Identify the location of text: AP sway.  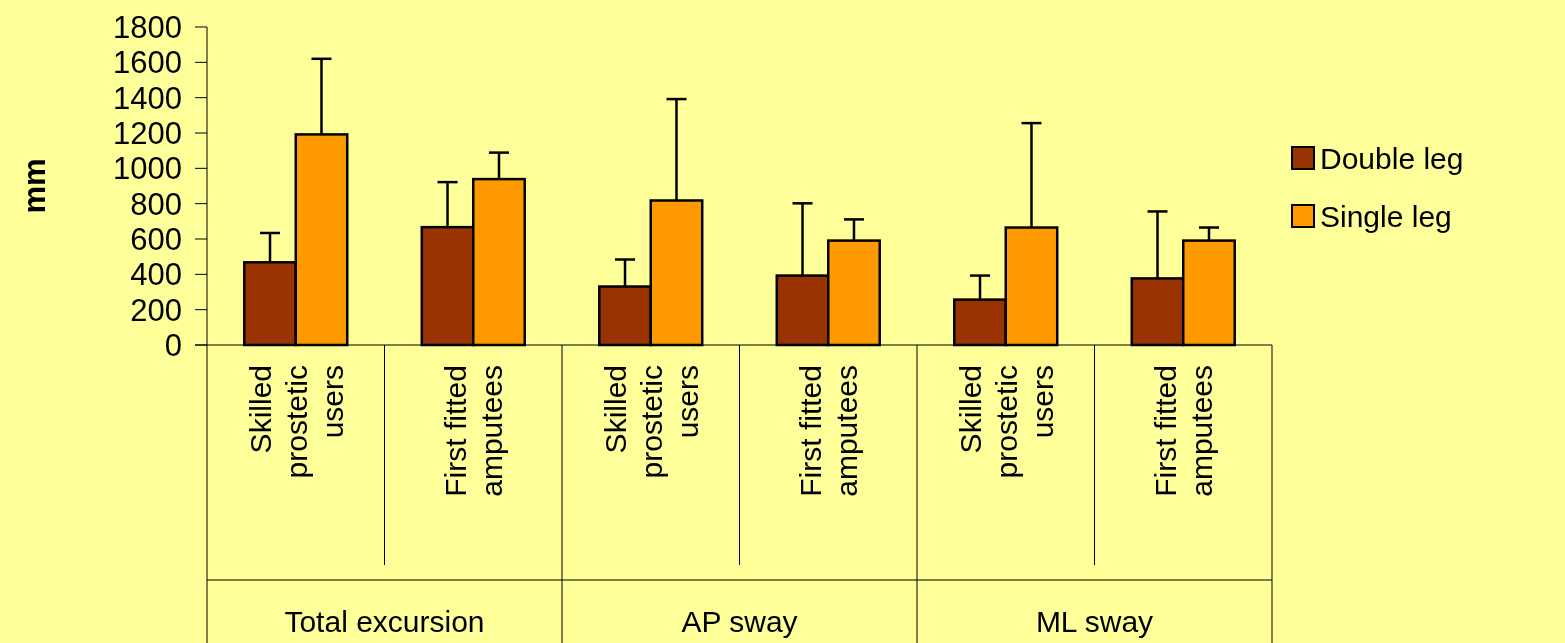
(739, 621).